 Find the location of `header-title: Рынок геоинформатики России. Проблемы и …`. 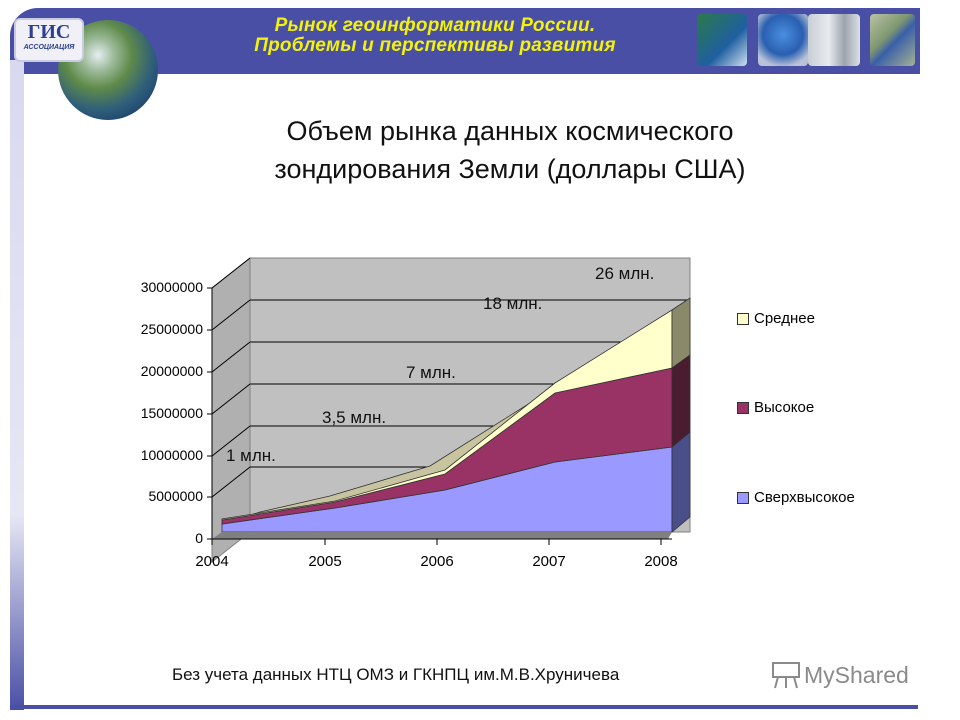

header-title: Рынок геоинформатики России. Проблемы и … is located at coordinates (435, 36).